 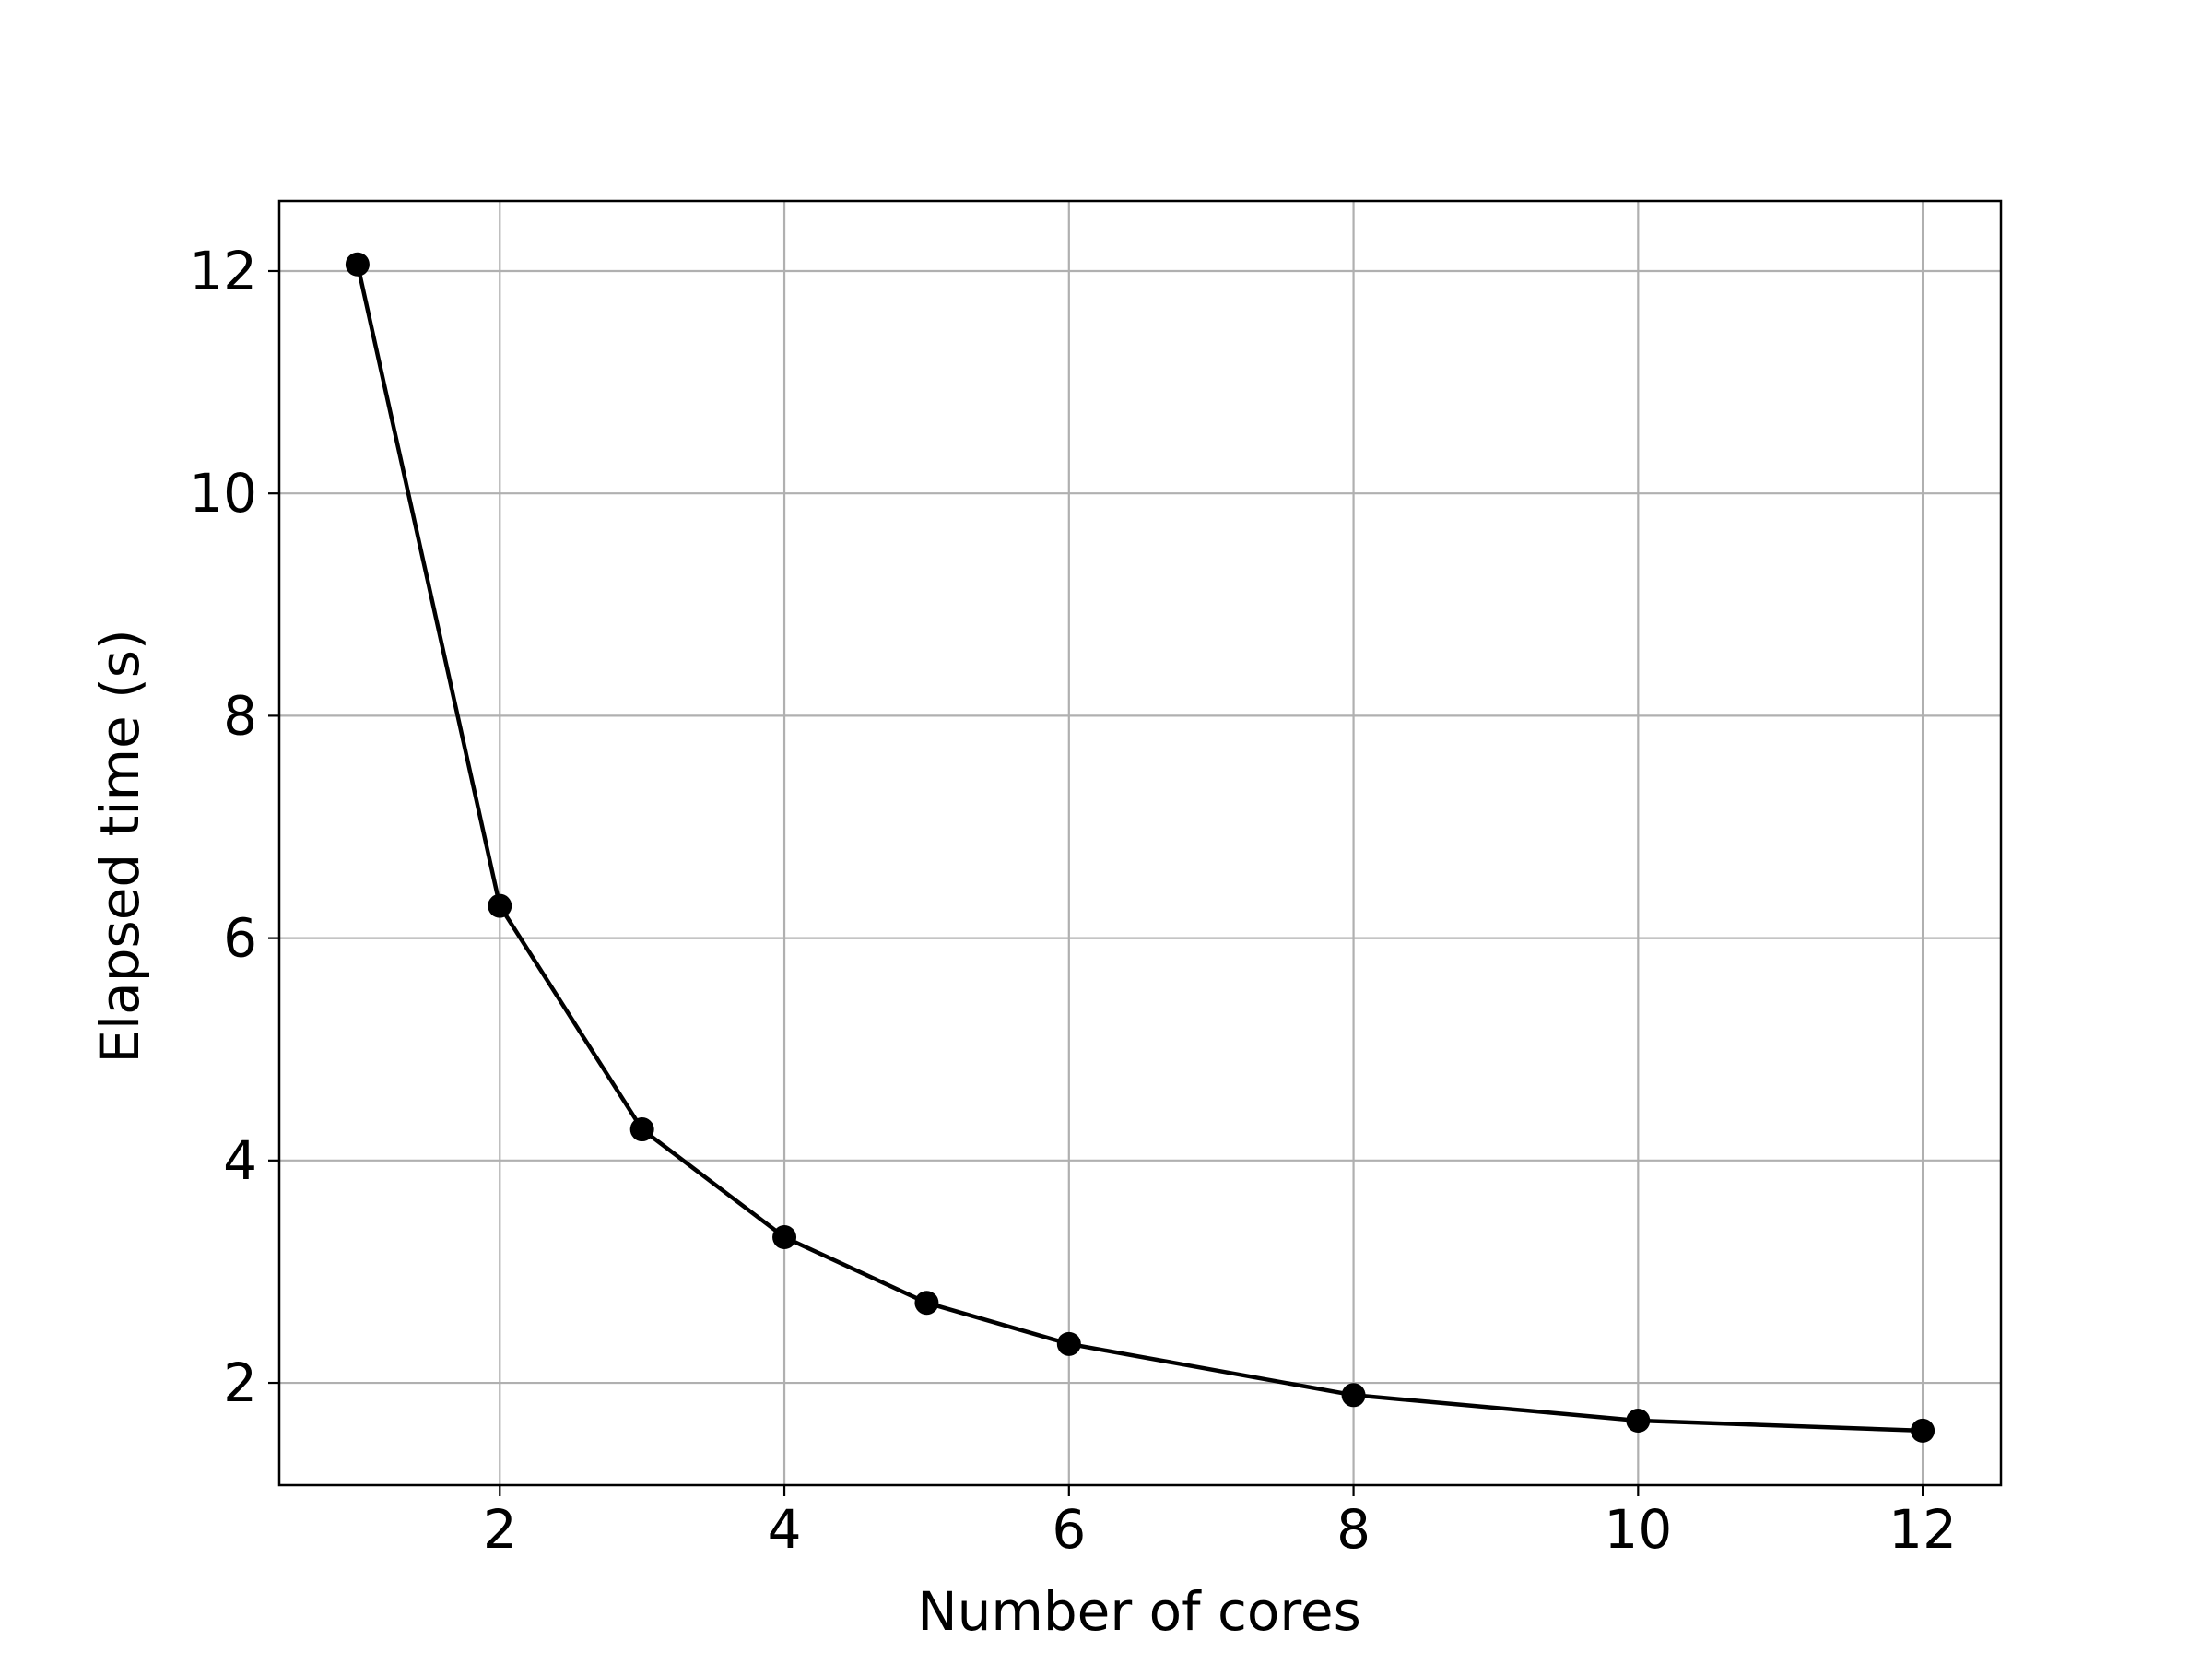 What do you see at coordinates (1922, 1529) in the screenshot?
I see `x-tick-label: 12` at bounding box center [1922, 1529].